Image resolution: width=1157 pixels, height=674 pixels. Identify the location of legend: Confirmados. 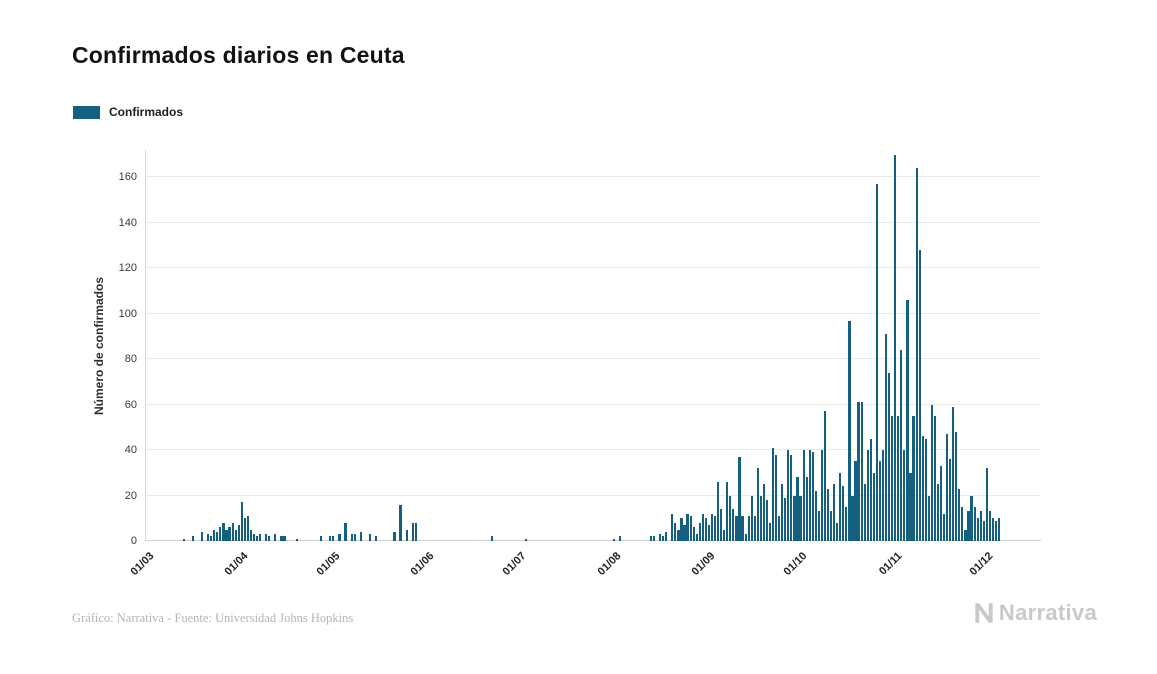
(128, 112).